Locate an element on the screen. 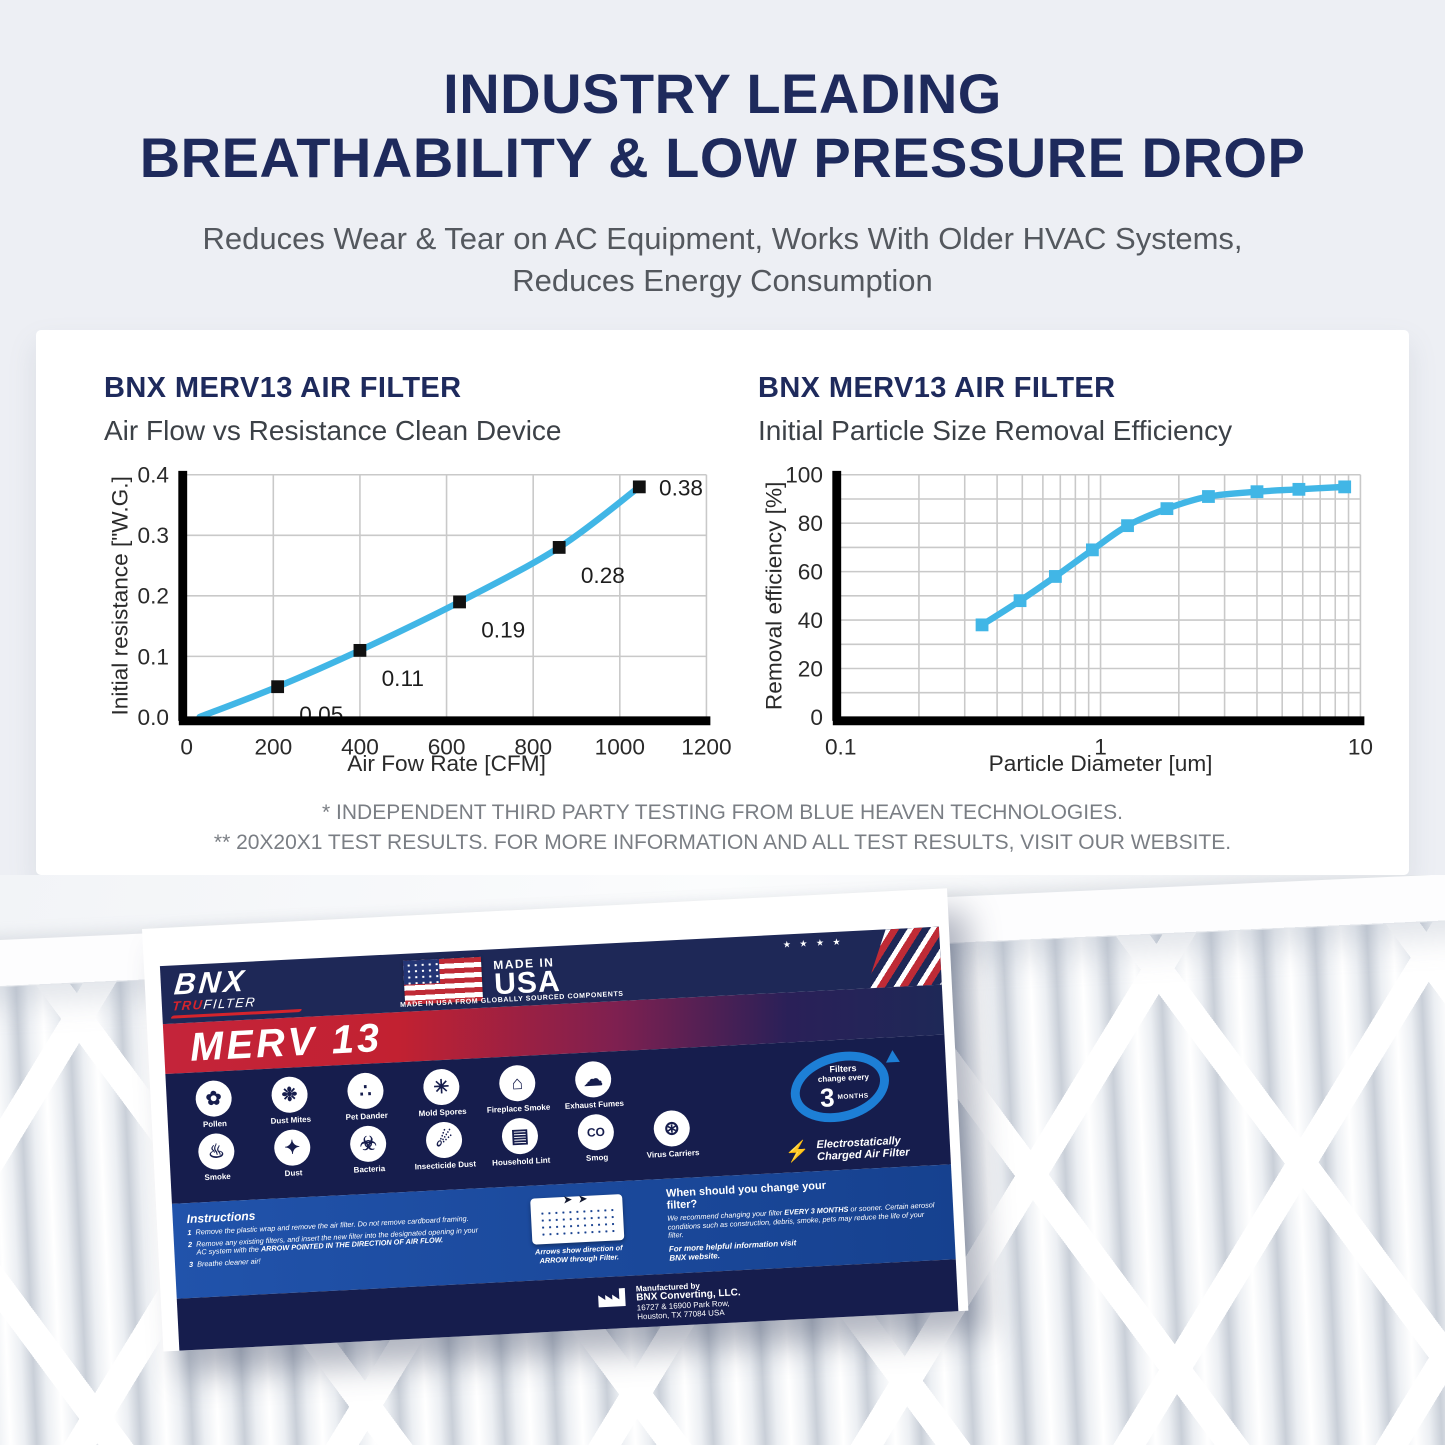 The height and width of the screenshot is (1445, 1445). svg-text: 0 is located at coordinates (186, 746).